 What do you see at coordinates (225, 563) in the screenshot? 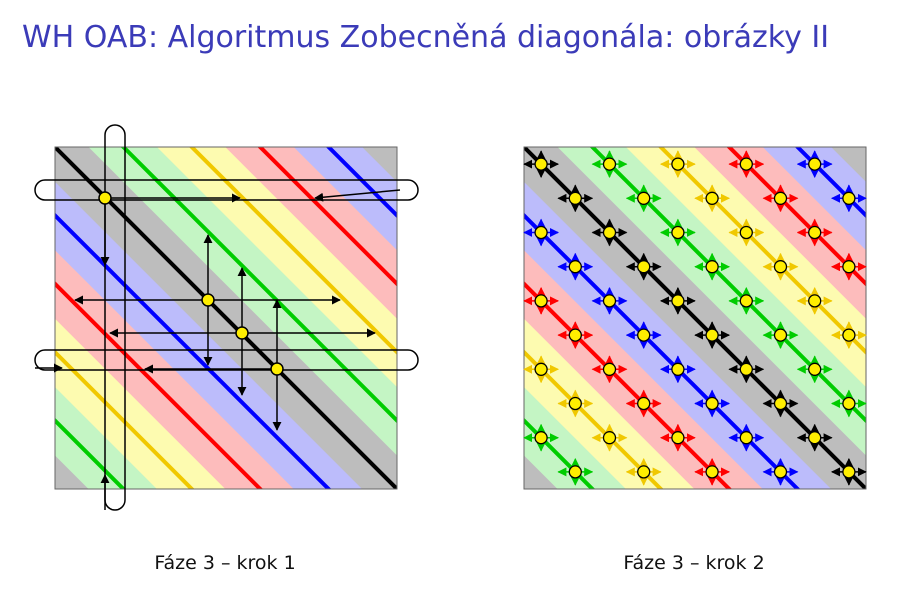
I see `caption: Fáze 3 – krok 1` at bounding box center [225, 563].